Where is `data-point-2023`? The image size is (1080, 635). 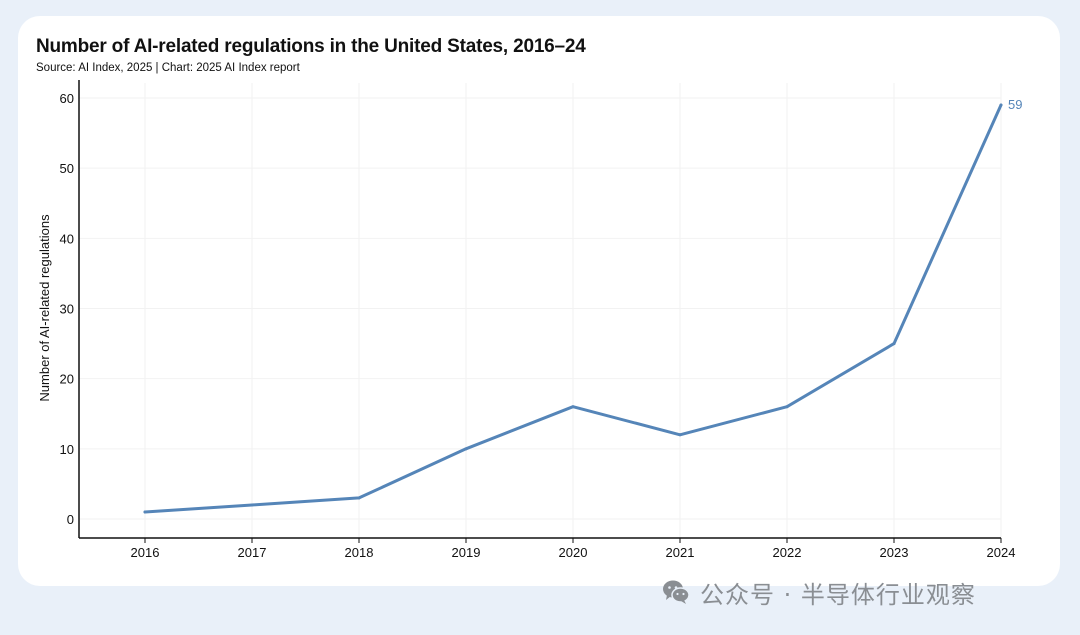 data-point-2023 is located at coordinates (894, 344).